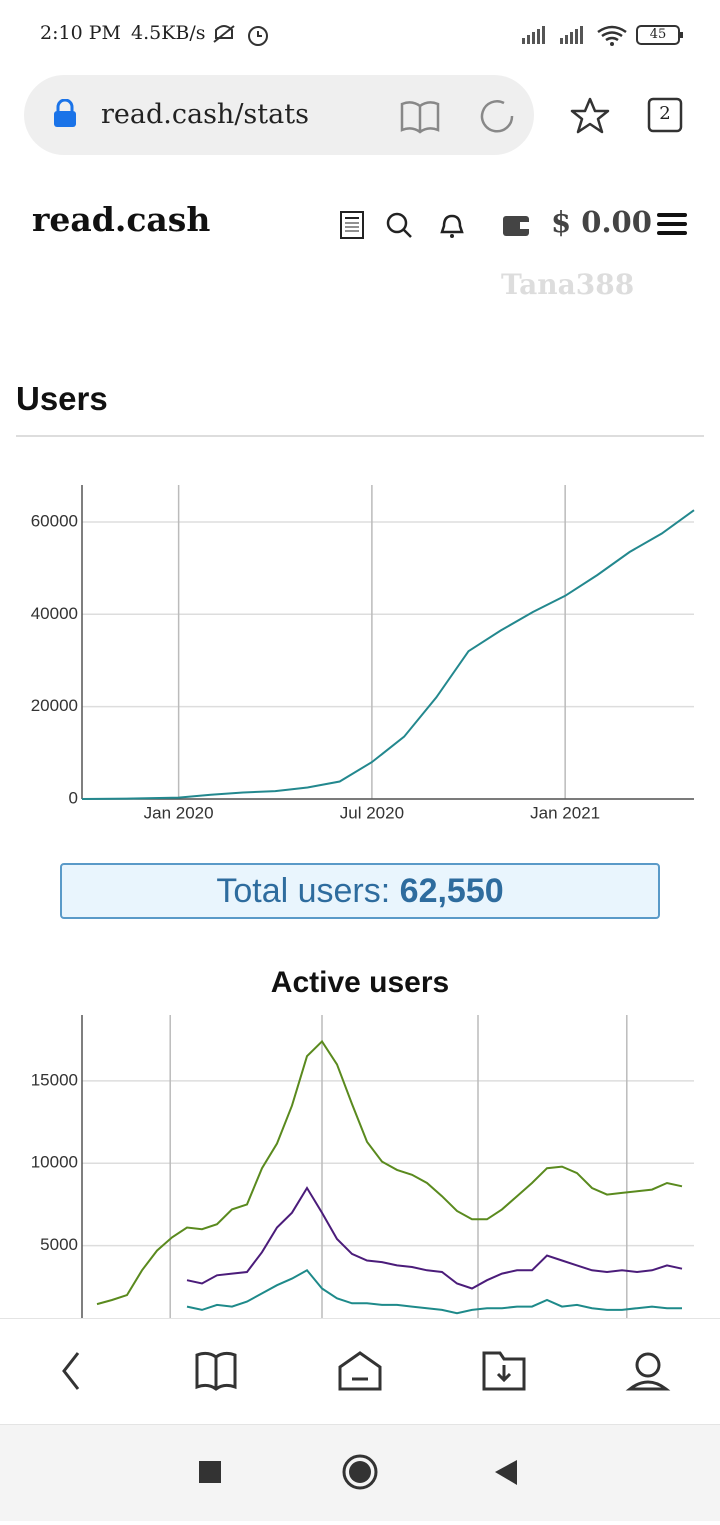 The height and width of the screenshot is (1525, 720). I want to click on system-nav-icons, so click(360, 1473).